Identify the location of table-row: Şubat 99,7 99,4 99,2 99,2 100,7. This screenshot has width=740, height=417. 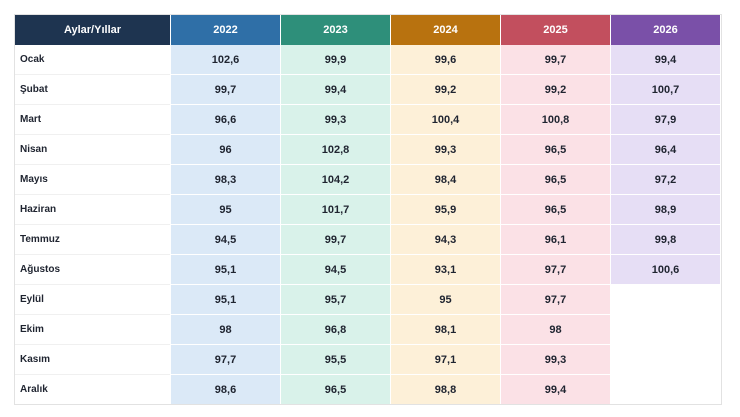
(367, 90).